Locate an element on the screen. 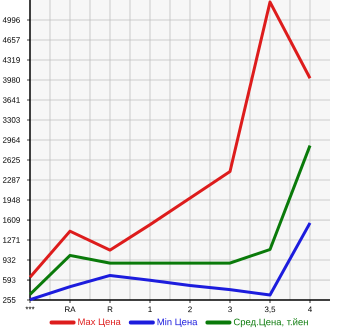  legend-label: Сред.Цена, т.йен is located at coordinates (271, 323).